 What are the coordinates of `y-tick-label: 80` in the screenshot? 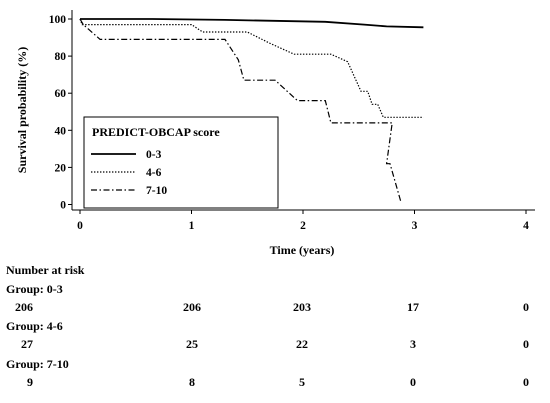 It's located at (61, 57).